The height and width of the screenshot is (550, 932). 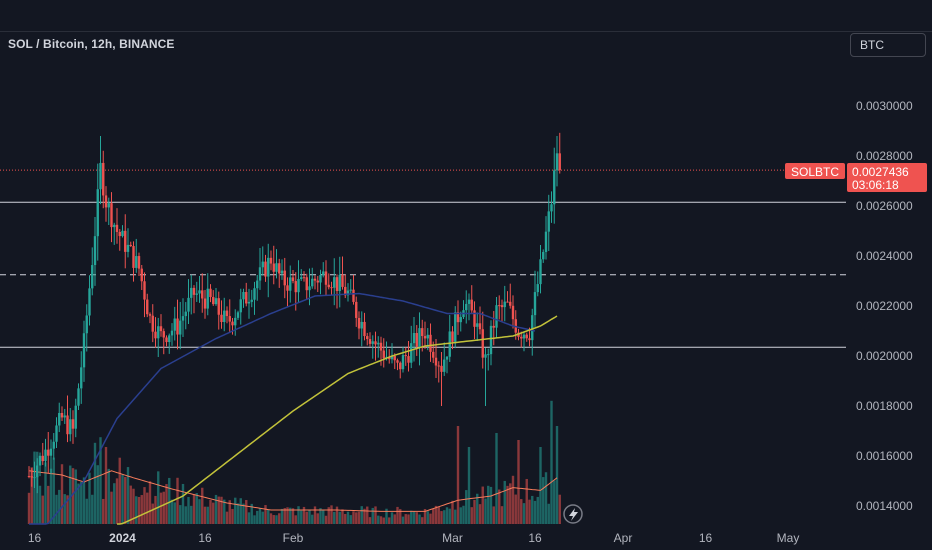 I want to click on x-tick-label: 2024, so click(x=122, y=538).